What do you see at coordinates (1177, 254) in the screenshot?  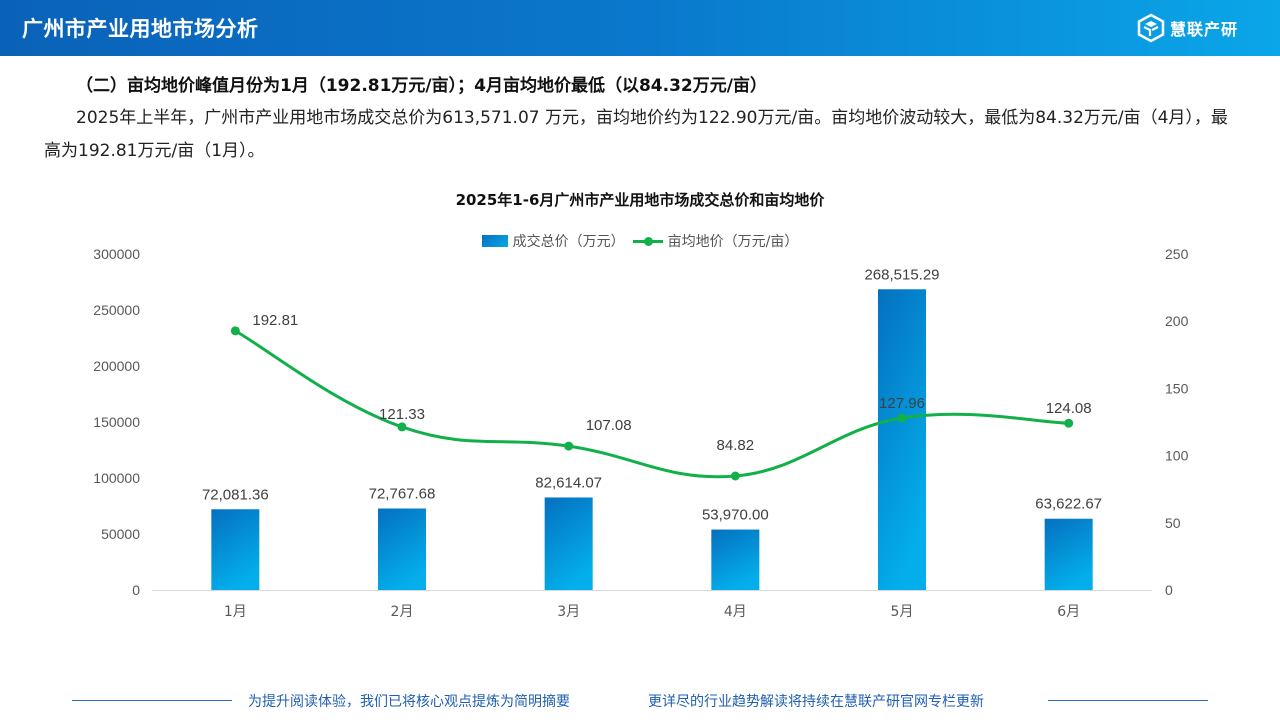 I see `y-right-tick-label: 250` at bounding box center [1177, 254].